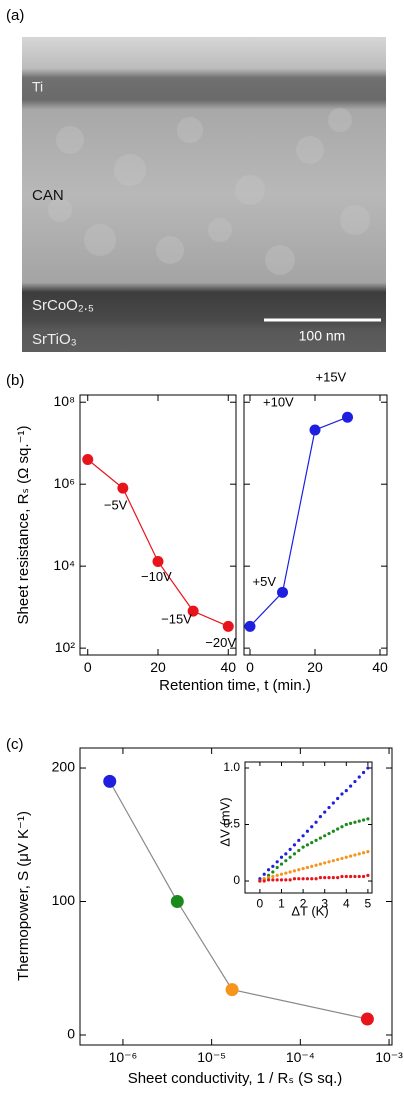 This screenshot has width=404, height=1094. Describe the element at coordinates (156, 576) in the screenshot. I see `point-label: −10V` at that location.